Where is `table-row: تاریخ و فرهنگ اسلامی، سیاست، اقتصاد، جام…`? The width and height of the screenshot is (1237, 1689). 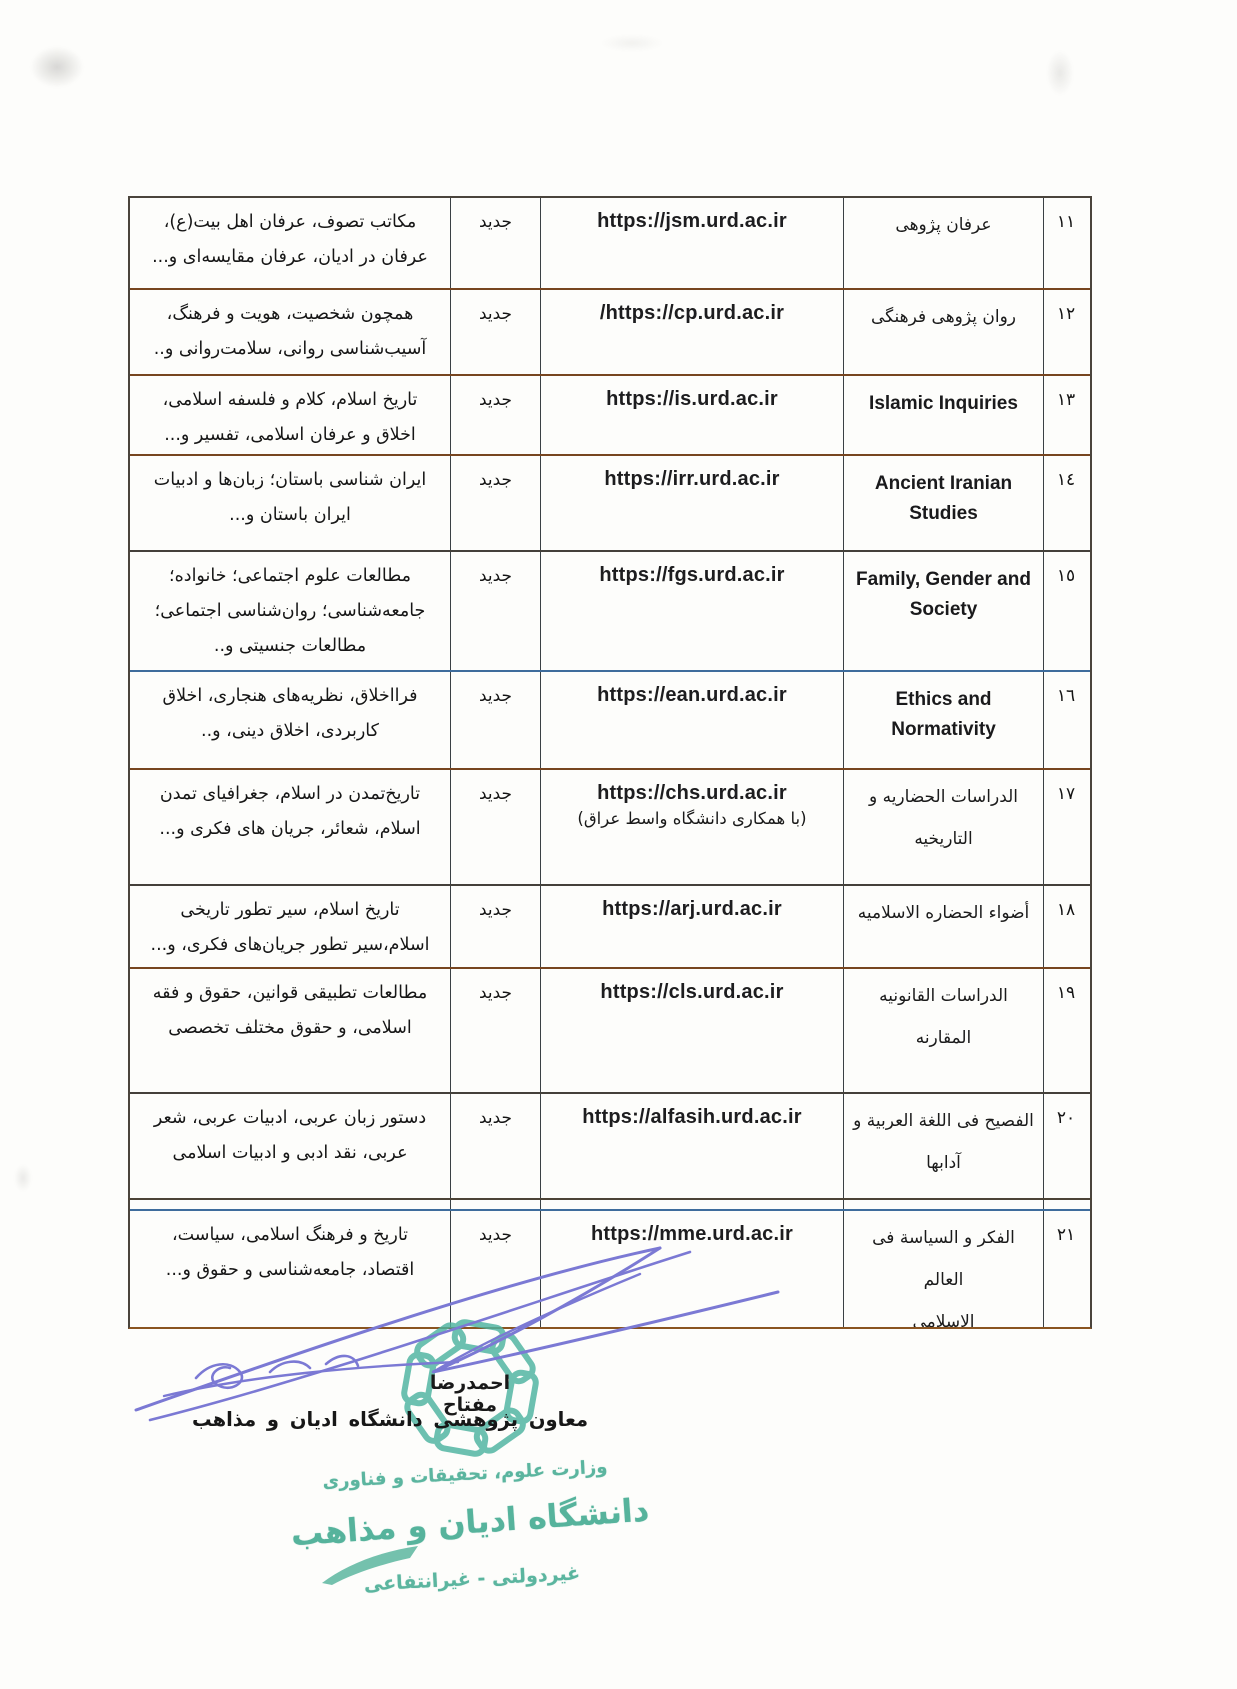 table-row: تاریخ و فرهنگ اسلامی، سیاست، اقتصاد، جام… is located at coordinates (610, 1262).